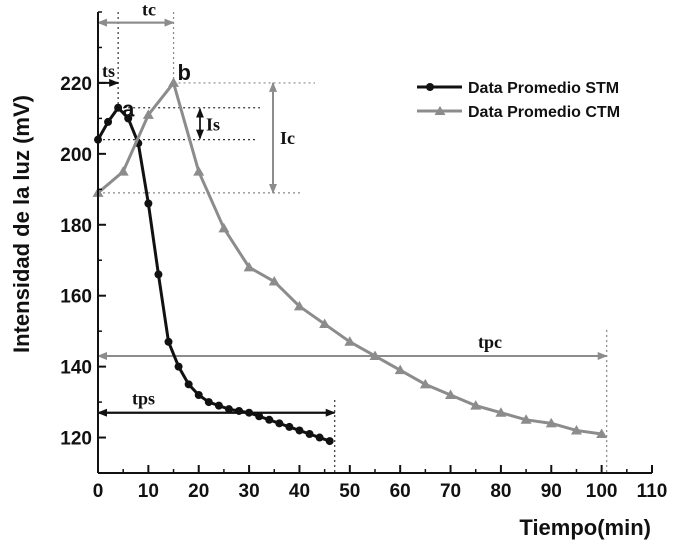 The width and height of the screenshot is (676, 542). What do you see at coordinates (76, 155) in the screenshot?
I see `y-tick-label-200: 200` at bounding box center [76, 155].